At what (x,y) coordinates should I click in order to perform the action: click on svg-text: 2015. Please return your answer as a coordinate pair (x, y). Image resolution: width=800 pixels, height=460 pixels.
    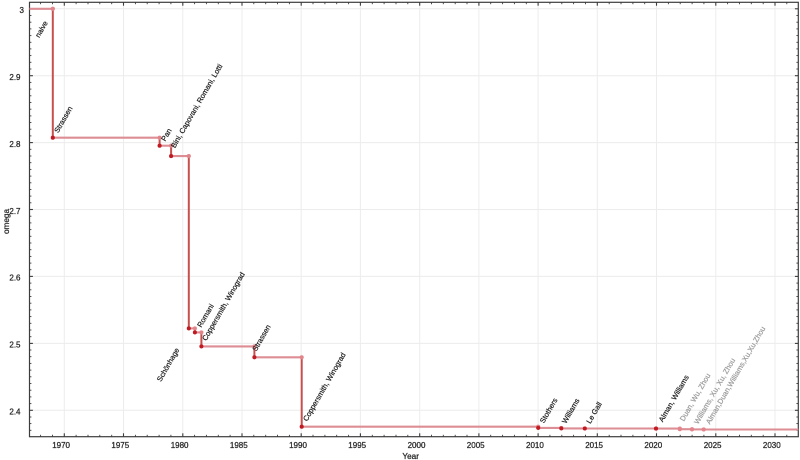
    Looking at the image, I should click on (594, 445).